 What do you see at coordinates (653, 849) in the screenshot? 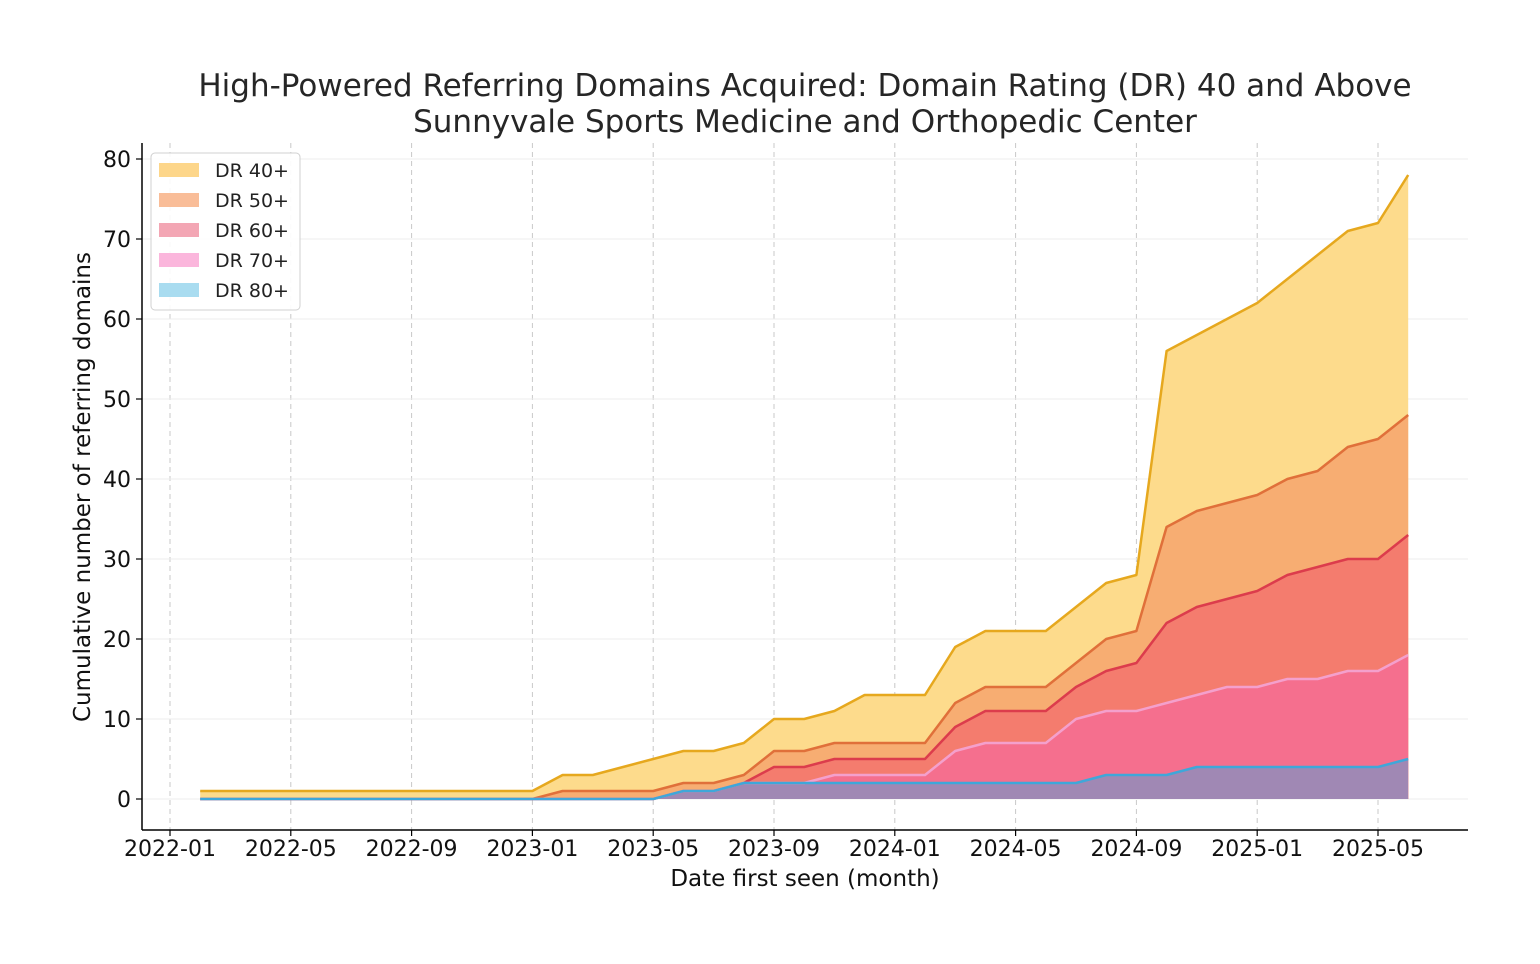
I see `x-tick-label: 2023-05` at bounding box center [653, 849].